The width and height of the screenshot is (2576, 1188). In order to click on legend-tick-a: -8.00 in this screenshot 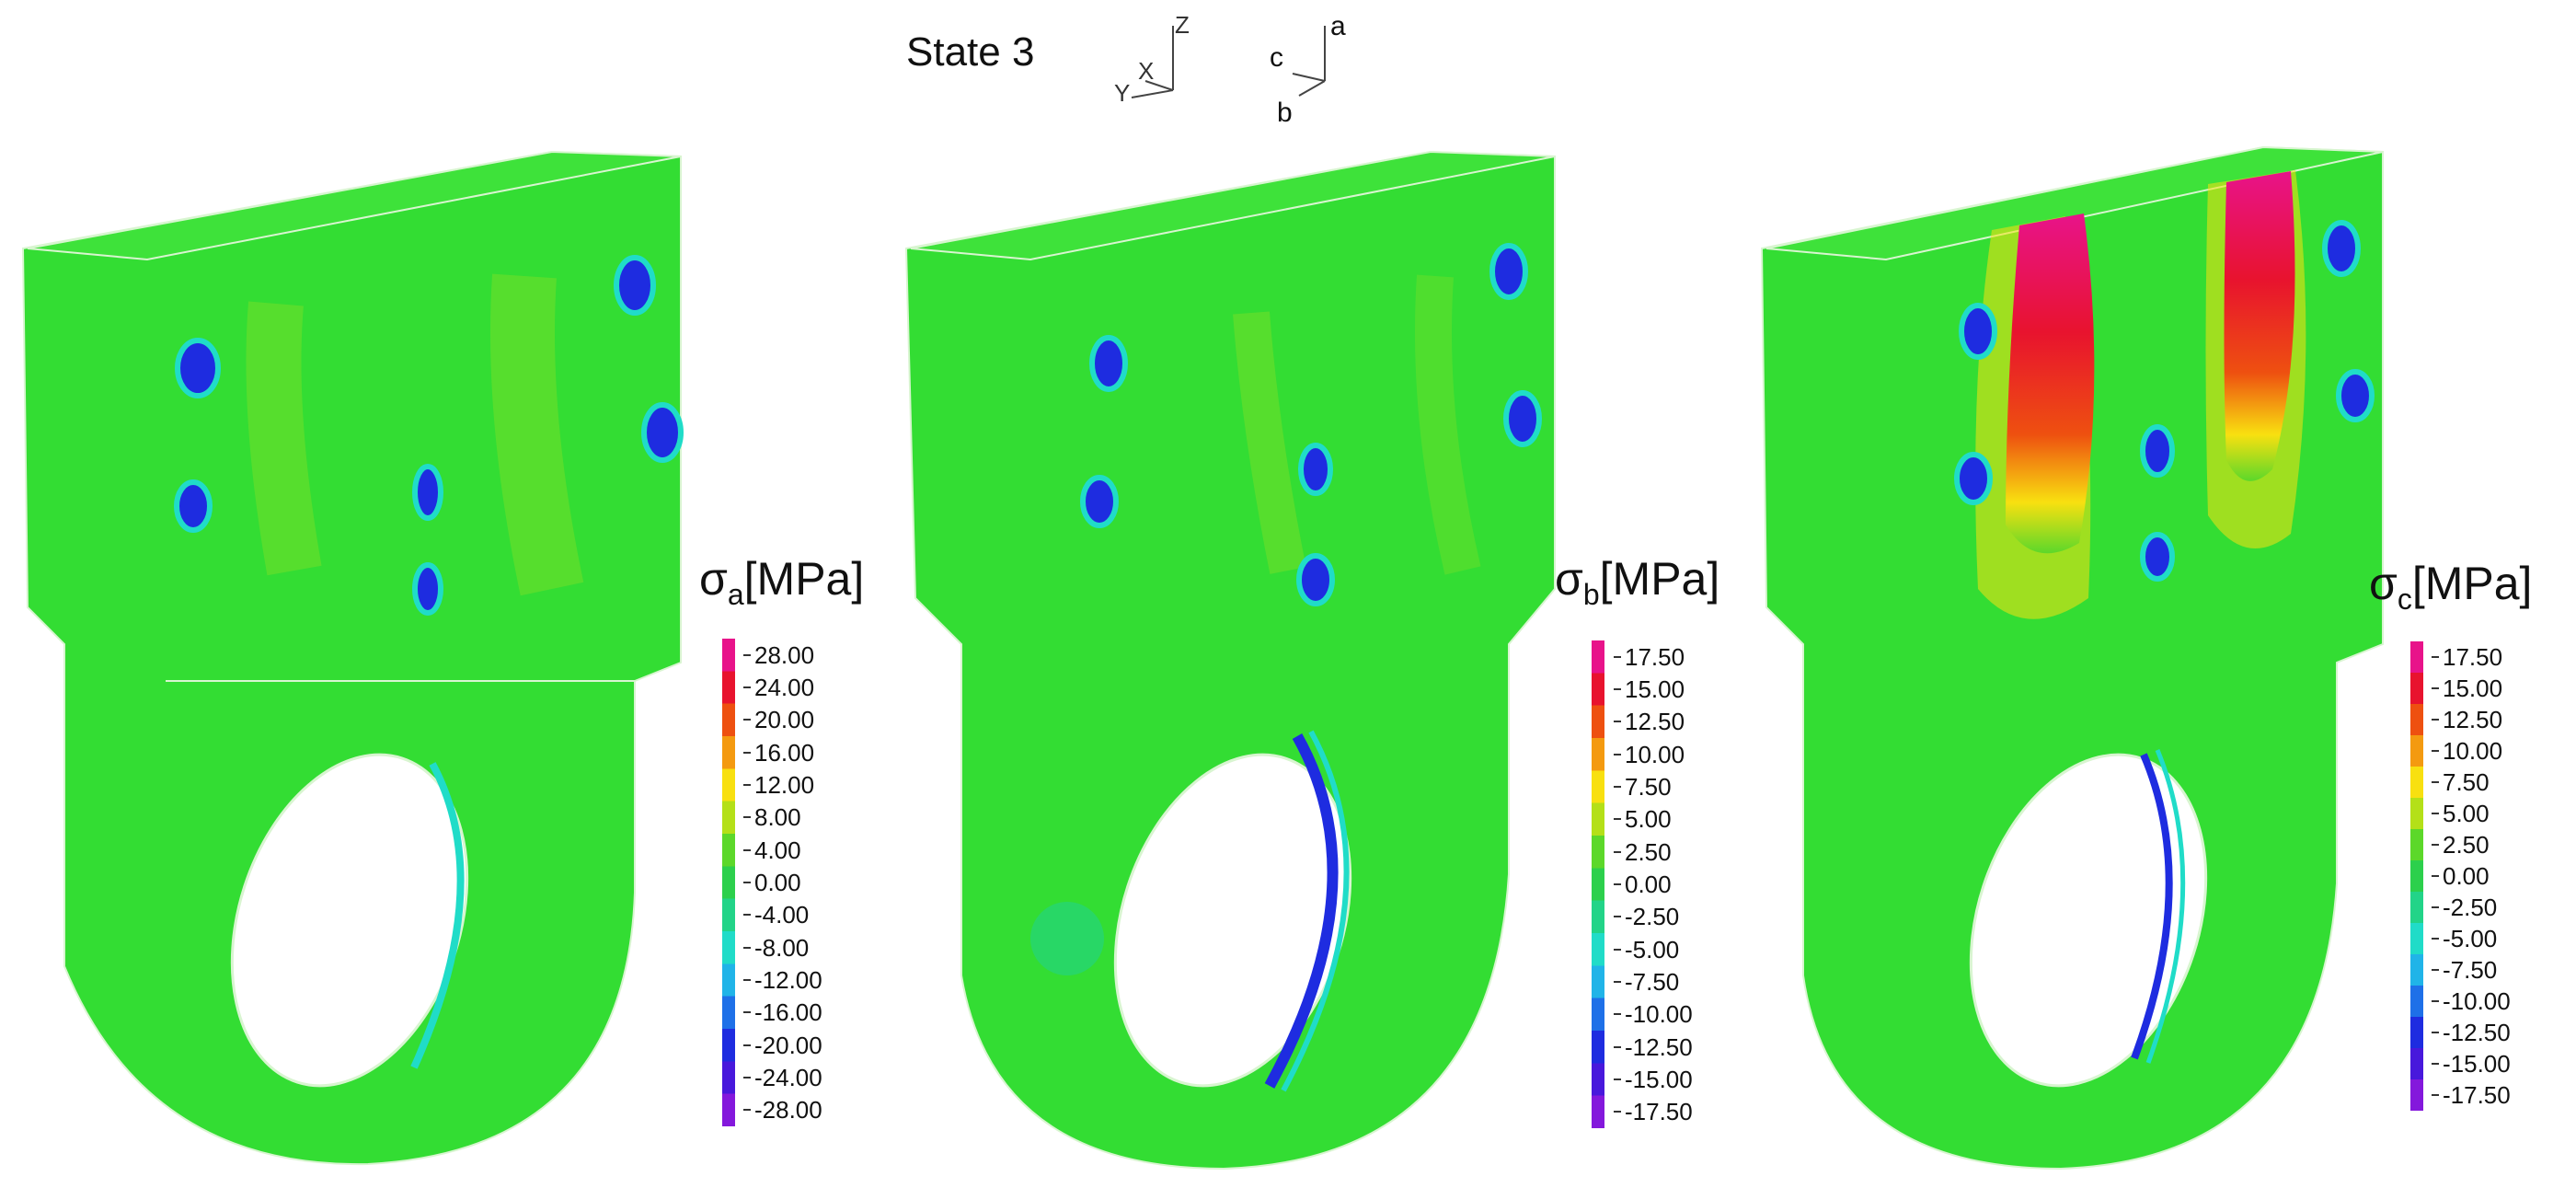, I will do `click(776, 947)`.